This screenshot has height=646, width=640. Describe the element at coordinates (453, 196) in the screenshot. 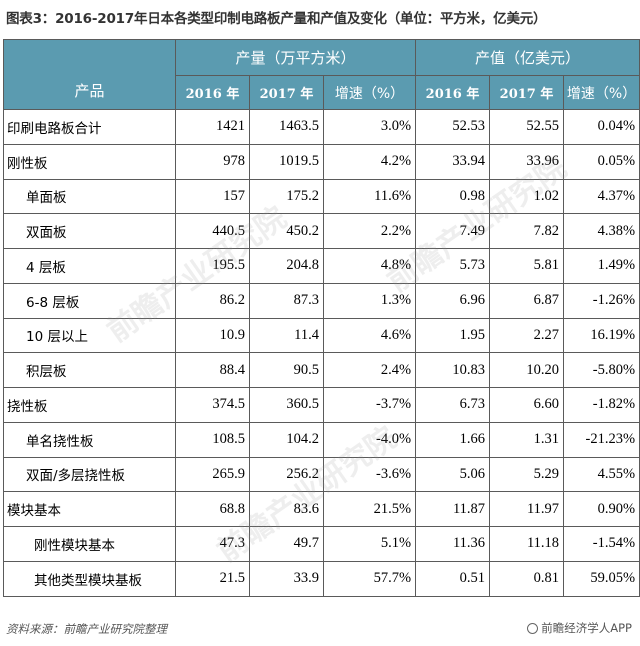

I see `value-cell: 0.98` at that location.